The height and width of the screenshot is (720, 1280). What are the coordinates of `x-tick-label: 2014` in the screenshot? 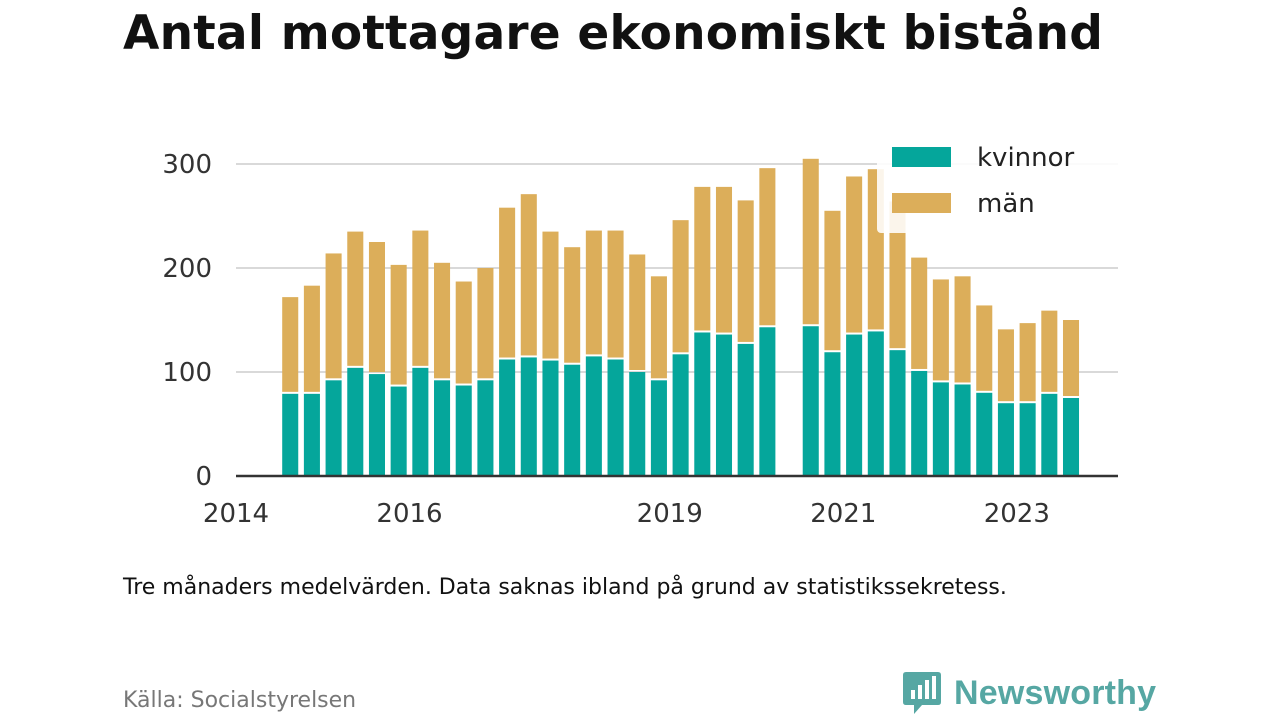 It's located at (236, 514).